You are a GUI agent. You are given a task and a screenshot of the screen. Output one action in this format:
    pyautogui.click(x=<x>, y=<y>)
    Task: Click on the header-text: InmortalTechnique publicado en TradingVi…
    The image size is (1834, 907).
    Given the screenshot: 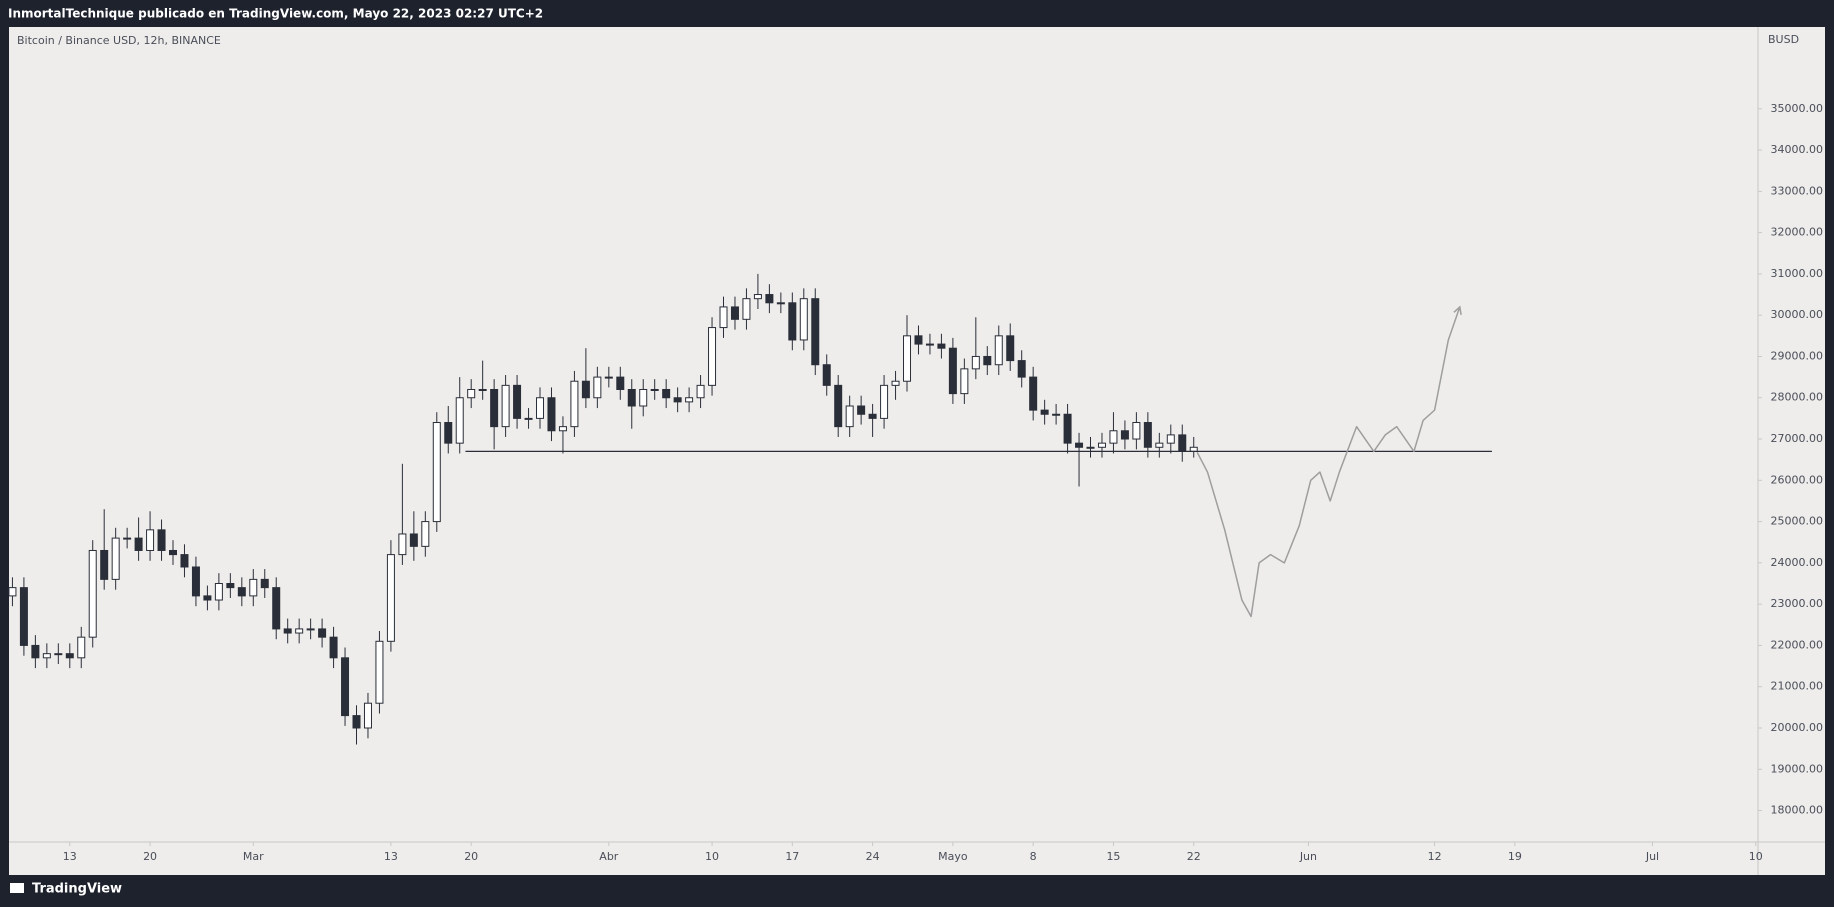 What is the action you would take?
    pyautogui.click(x=275, y=14)
    